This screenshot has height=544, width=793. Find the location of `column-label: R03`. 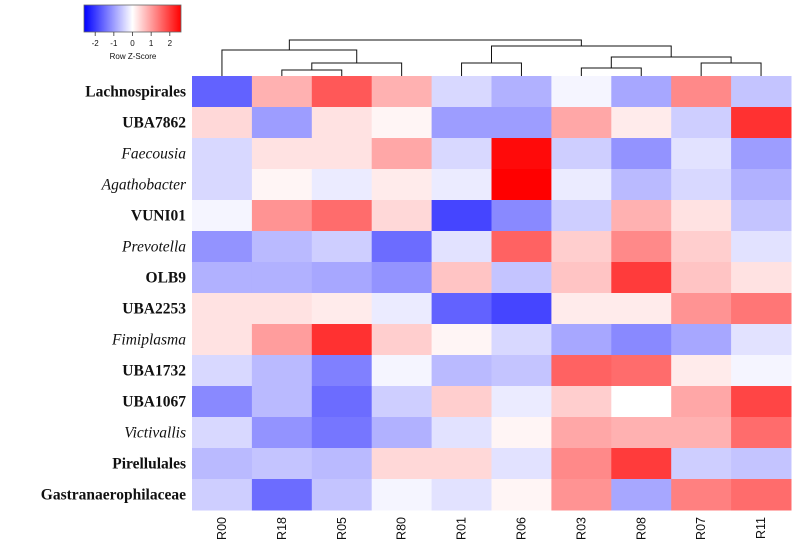

column-label: R03 is located at coordinates (581, 528).